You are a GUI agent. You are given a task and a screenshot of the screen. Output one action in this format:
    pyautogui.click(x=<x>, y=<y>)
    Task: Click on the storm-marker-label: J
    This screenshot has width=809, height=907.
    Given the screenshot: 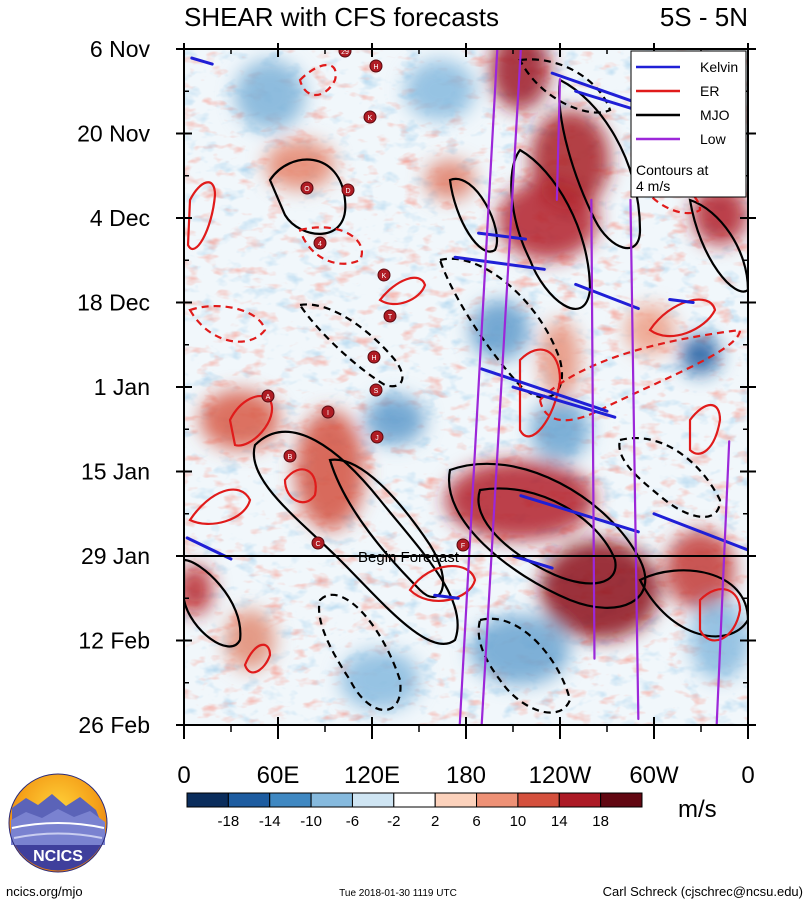 What is the action you would take?
    pyautogui.click(x=377, y=438)
    